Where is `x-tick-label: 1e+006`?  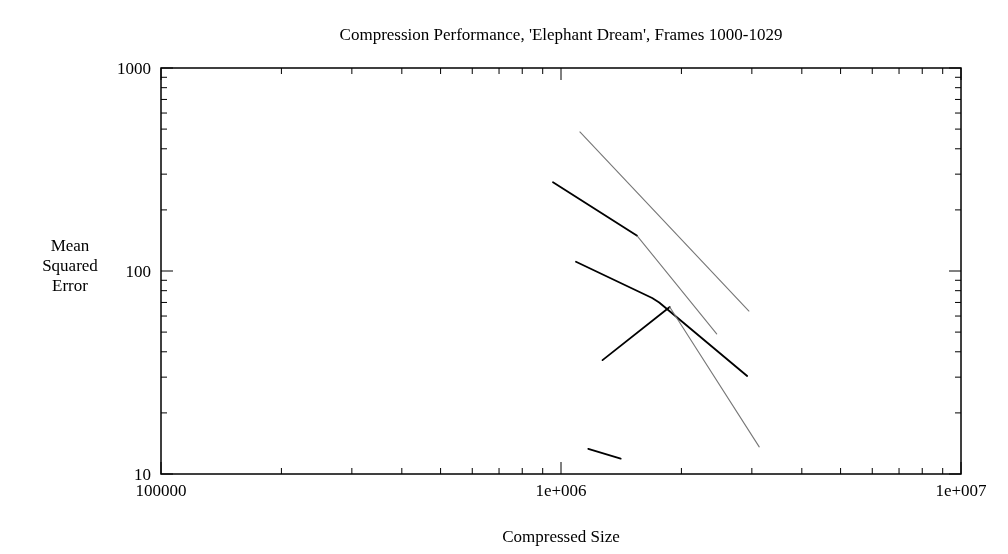 x-tick-label: 1e+006 is located at coordinates (561, 490).